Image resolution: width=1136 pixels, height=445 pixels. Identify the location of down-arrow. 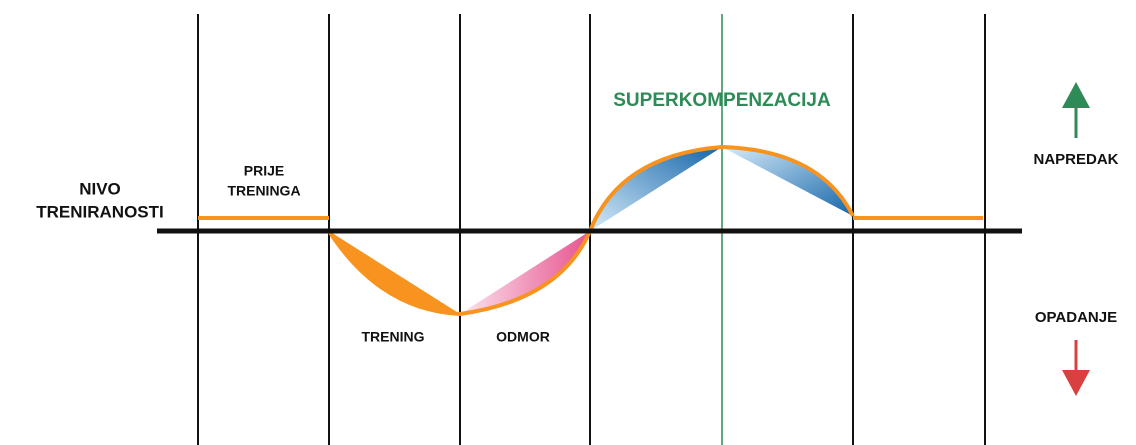
(1076, 368).